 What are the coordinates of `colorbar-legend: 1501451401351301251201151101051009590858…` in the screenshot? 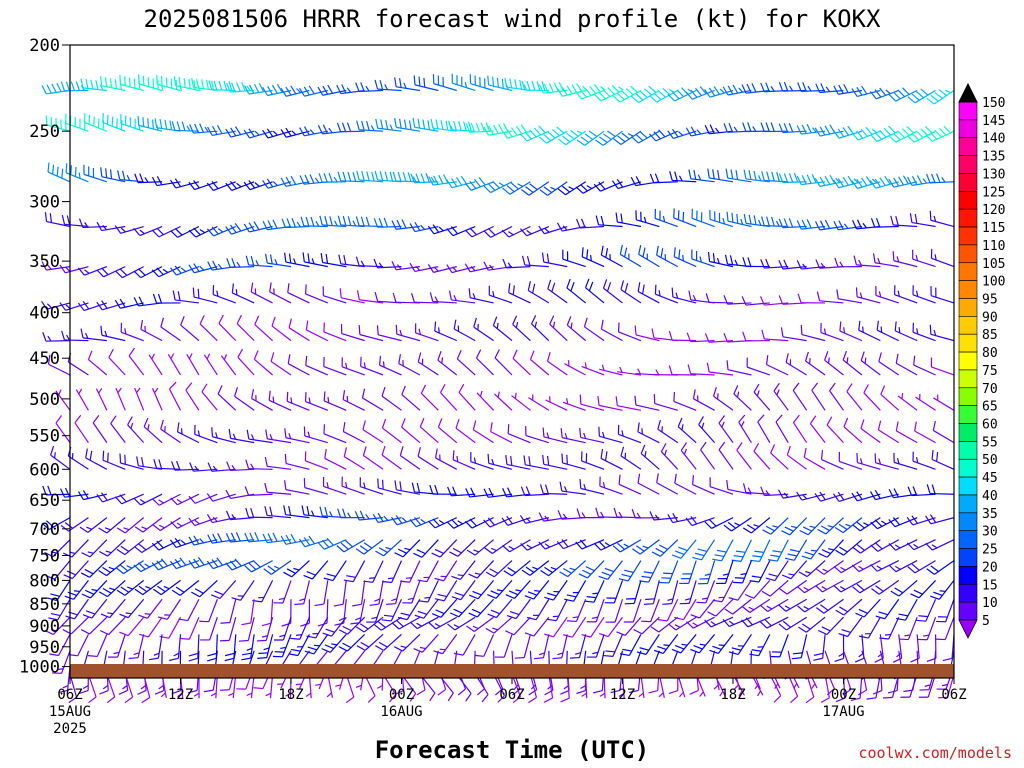 It's located at (981, 360).